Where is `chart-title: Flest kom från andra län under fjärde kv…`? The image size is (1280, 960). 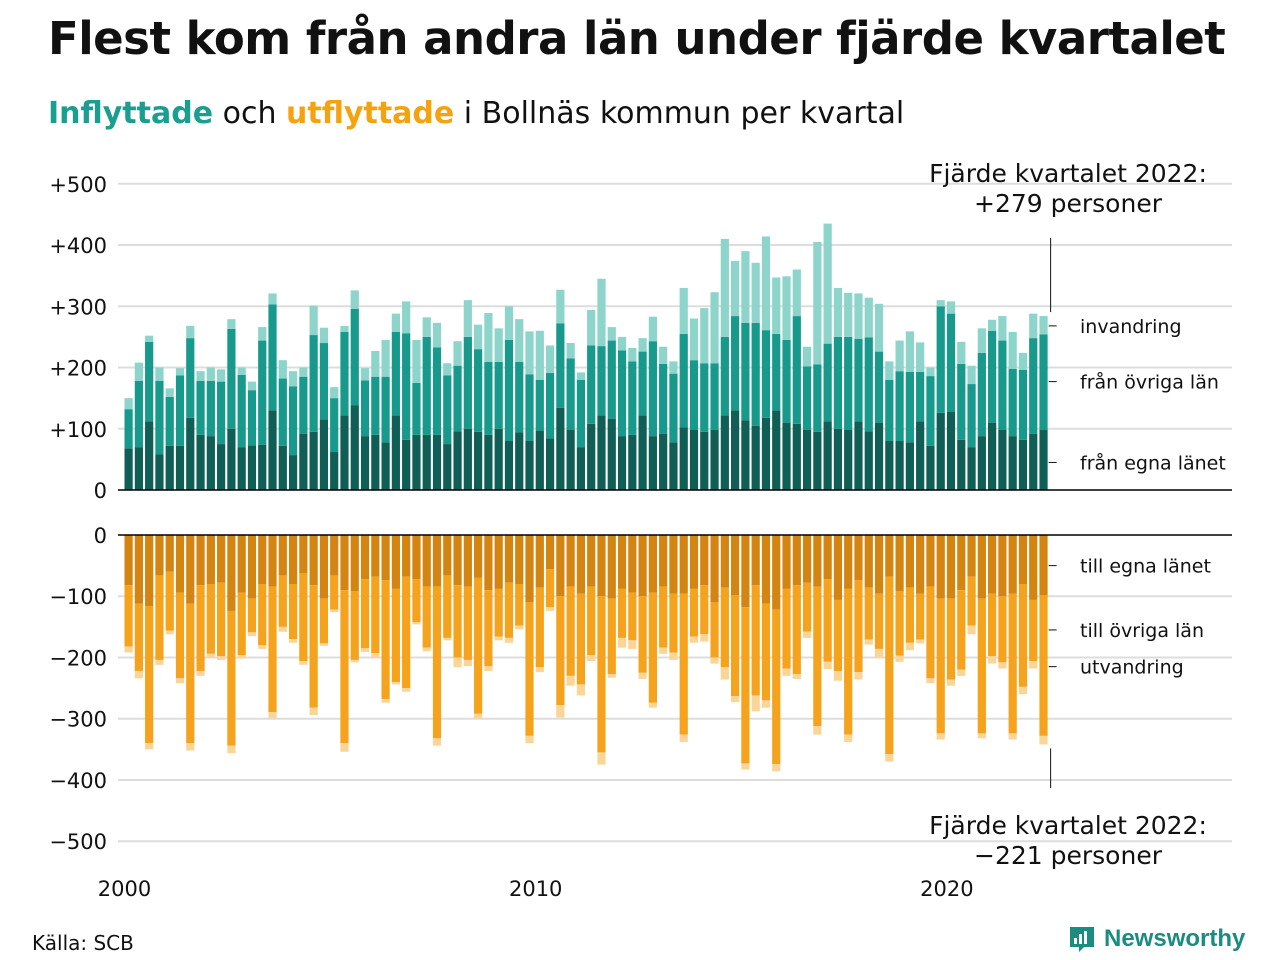 chart-title: Flest kom från andra län under fjärde kv… is located at coordinates (637, 38).